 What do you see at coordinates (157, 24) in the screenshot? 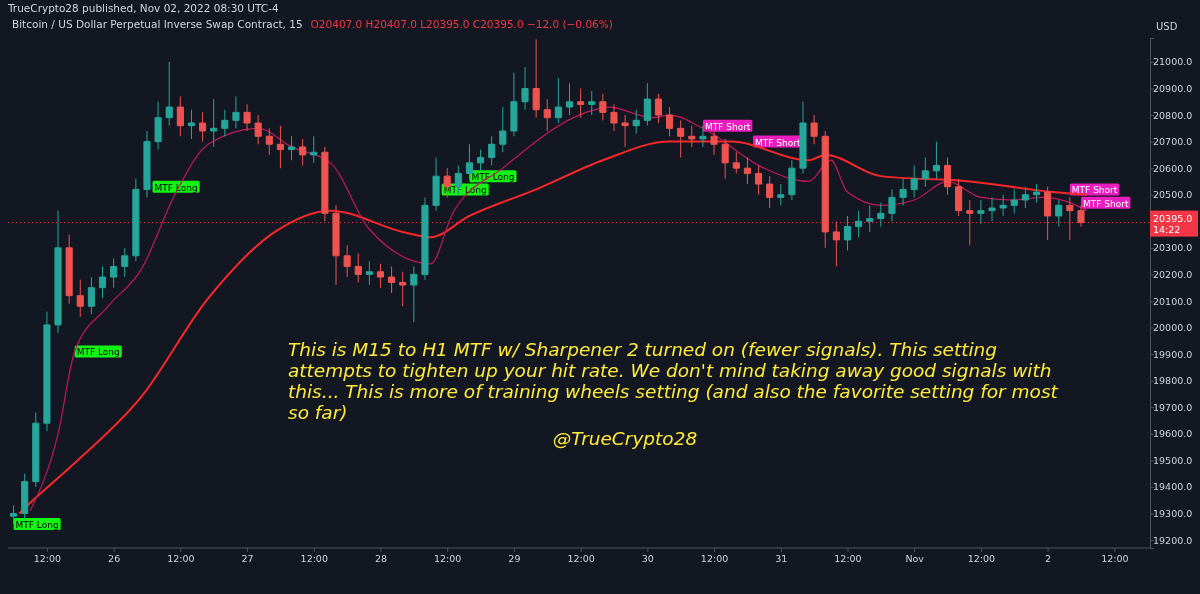
I see `chart-title: Bitcoin / US Dollar Perpetual Inverse Swap Contract, 15` at bounding box center [157, 24].